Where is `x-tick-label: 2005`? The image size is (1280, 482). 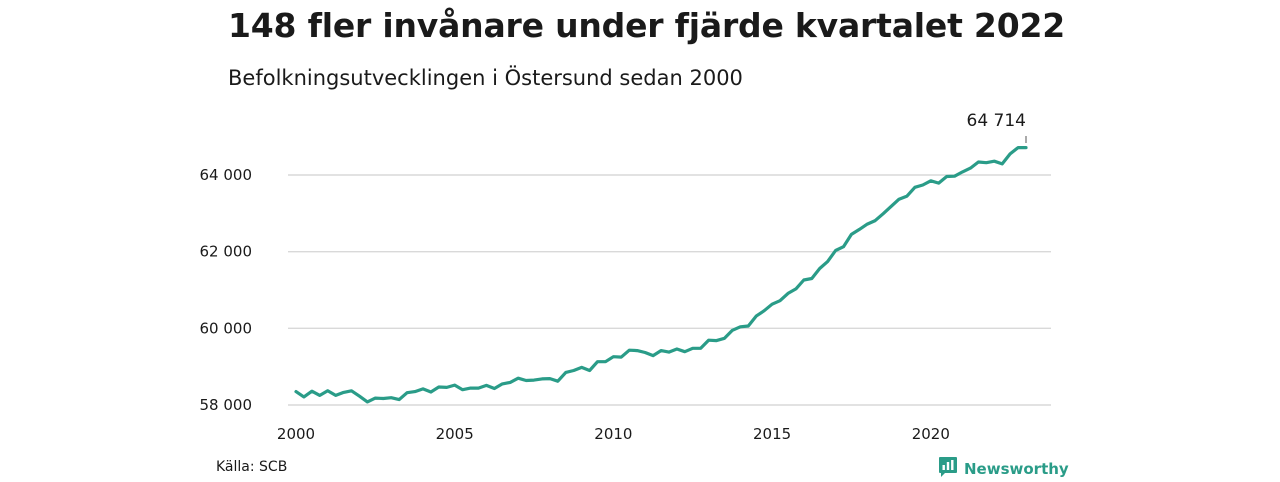
x-tick-label: 2005 is located at coordinates (455, 434).